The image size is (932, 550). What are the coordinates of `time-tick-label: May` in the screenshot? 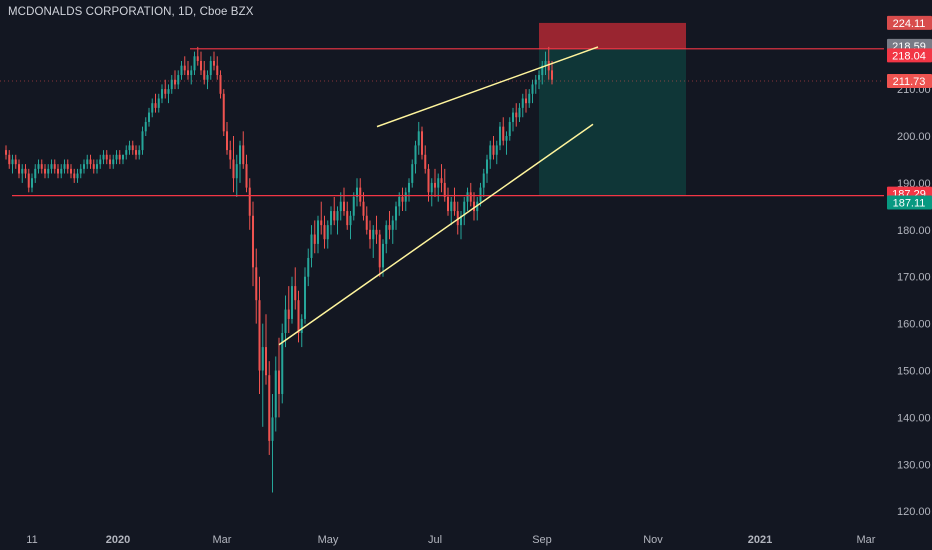 It's located at (328, 540).